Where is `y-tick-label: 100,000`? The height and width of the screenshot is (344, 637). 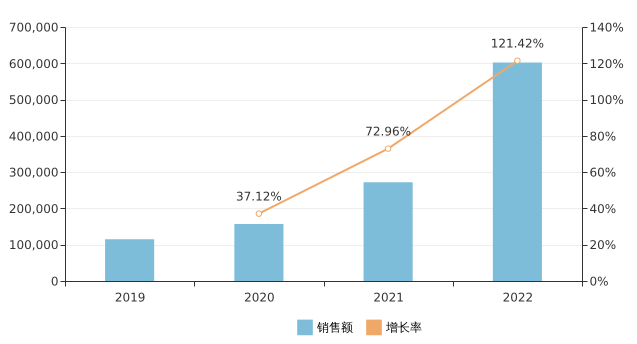
y-tick-label: 100,000 is located at coordinates (33, 245).